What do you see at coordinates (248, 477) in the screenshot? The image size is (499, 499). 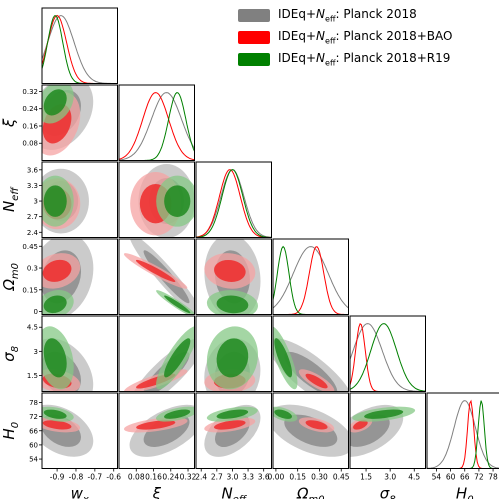 I see `xtick-Neff-3: 3.3` at bounding box center [248, 477].